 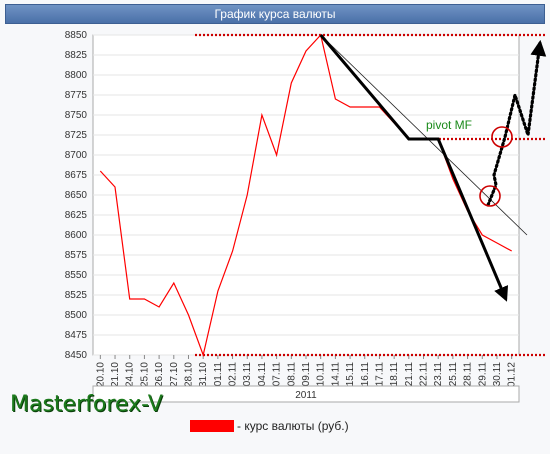 What do you see at coordinates (233, 374) in the screenshot?
I see `x-tick-label: 02.11` at bounding box center [233, 374].